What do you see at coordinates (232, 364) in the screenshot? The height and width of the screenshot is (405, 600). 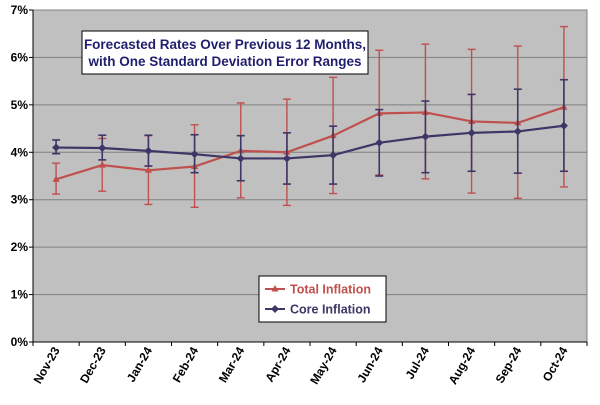 I see `x-tick-label: Mar-24` at bounding box center [232, 364].